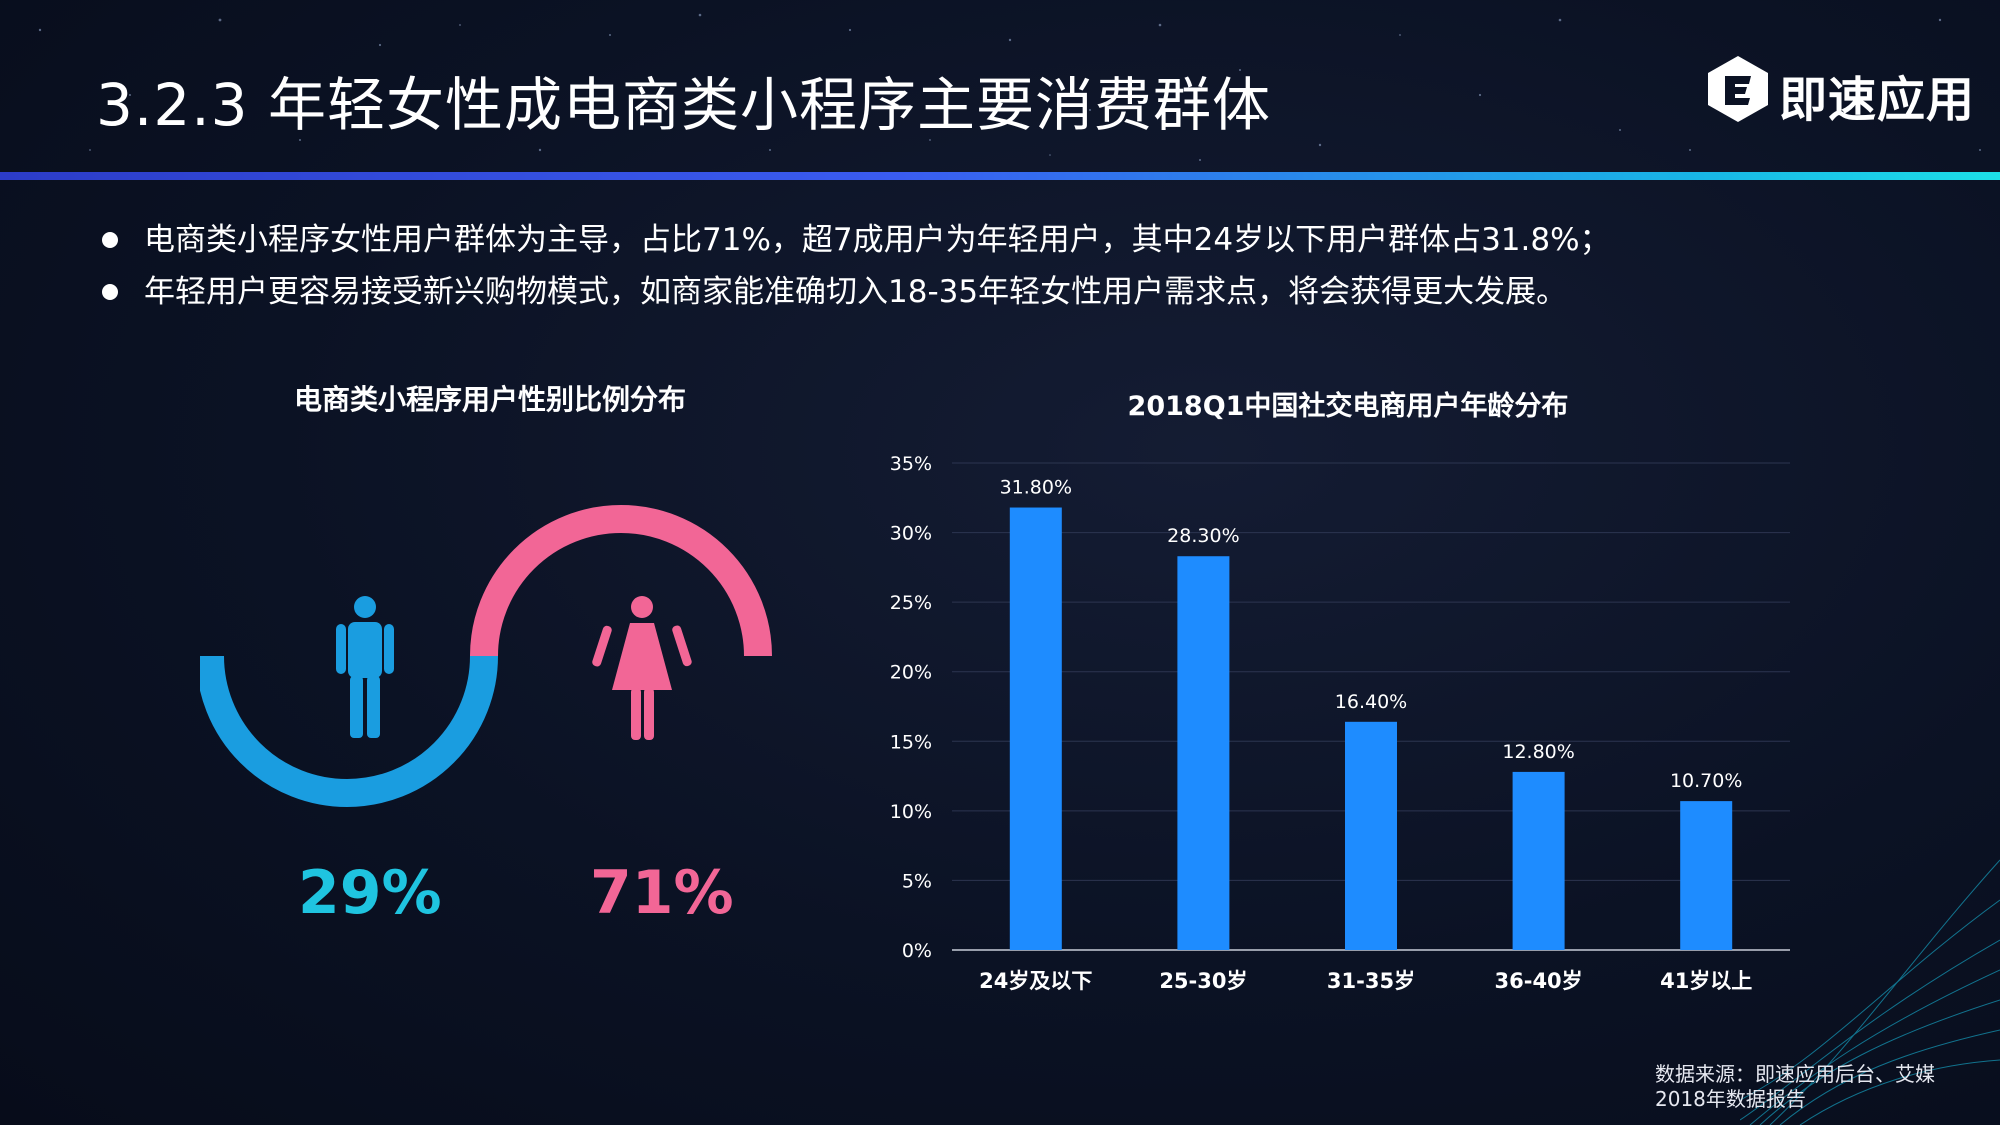 This screenshot has height=1125, width=2000. Describe the element at coordinates (1877, 100) in the screenshot. I see `brand-logo-text: 即速应用` at that location.